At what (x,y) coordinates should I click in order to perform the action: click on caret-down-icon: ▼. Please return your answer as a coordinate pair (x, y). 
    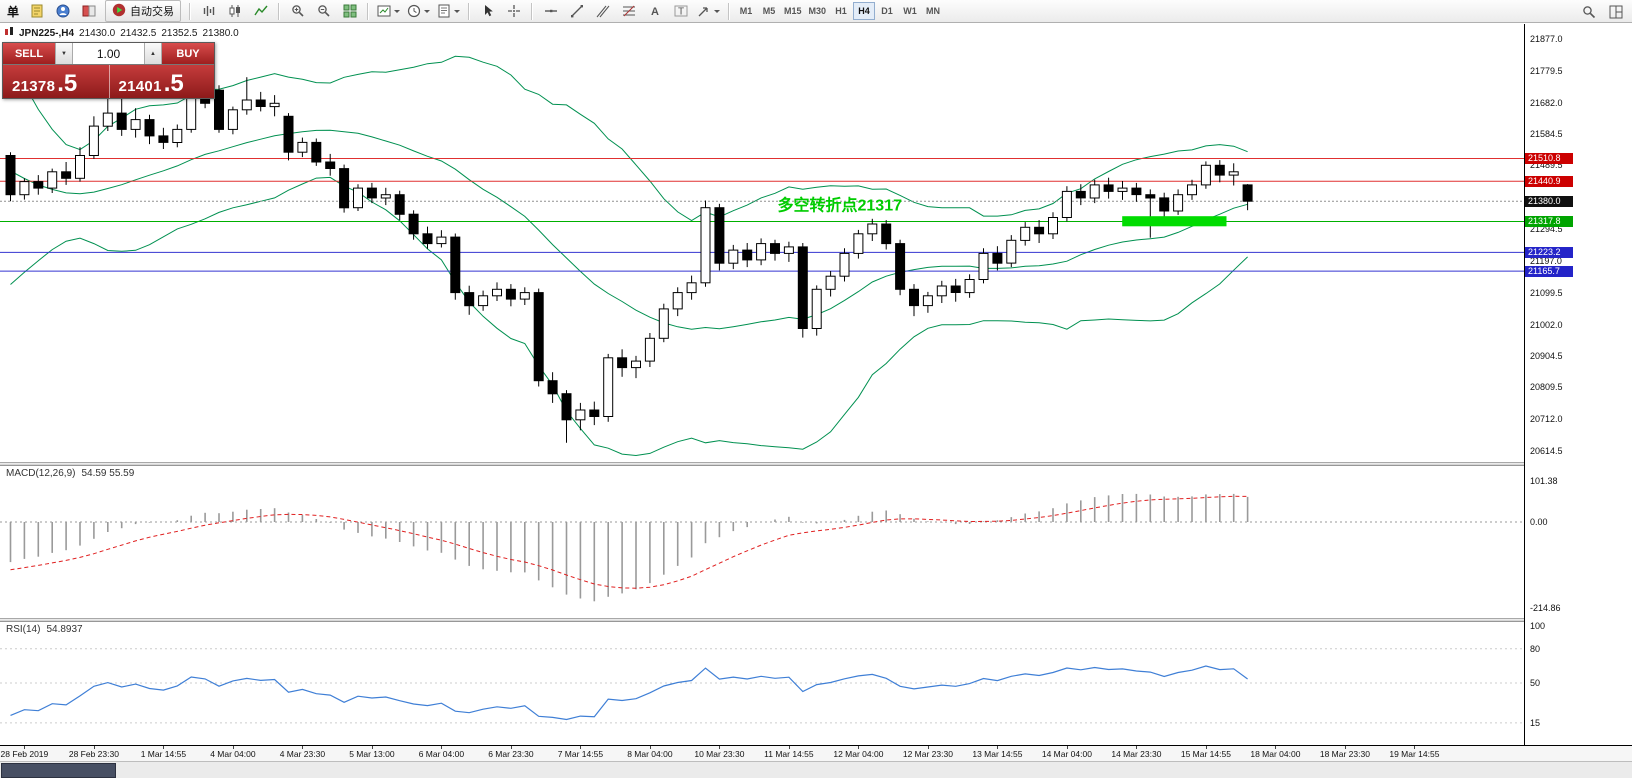
    Looking at the image, I should click on (64, 53).